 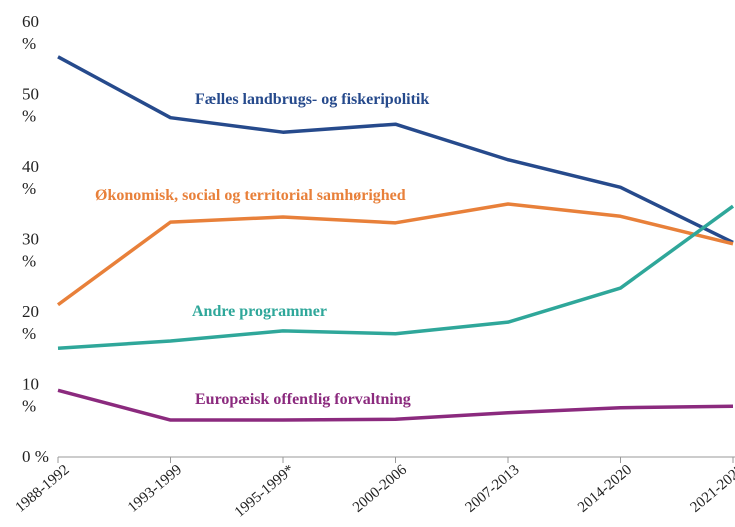 What do you see at coordinates (265, 491) in the screenshot?
I see `x-tick-label: 1995-1999*` at bounding box center [265, 491].